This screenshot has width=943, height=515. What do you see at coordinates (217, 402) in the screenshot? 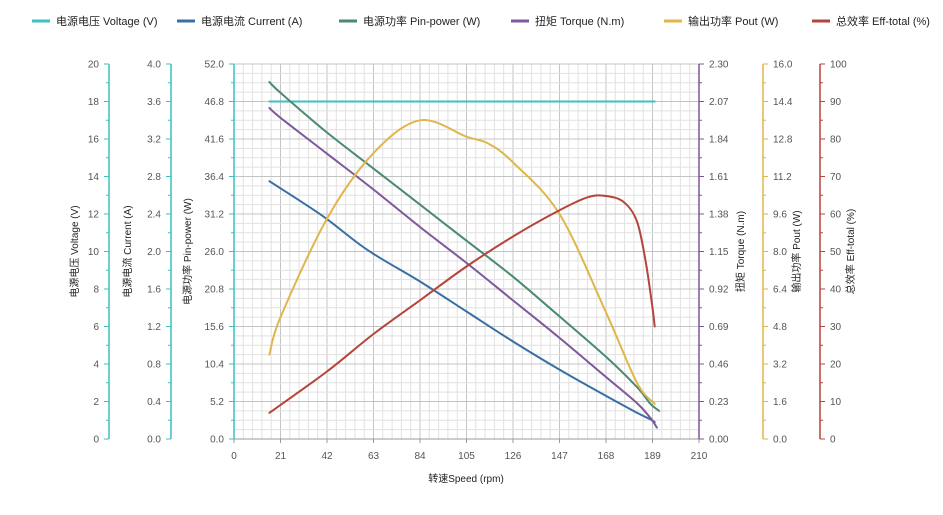
I see `y-tick-label-power: 5.2` at bounding box center [217, 402].